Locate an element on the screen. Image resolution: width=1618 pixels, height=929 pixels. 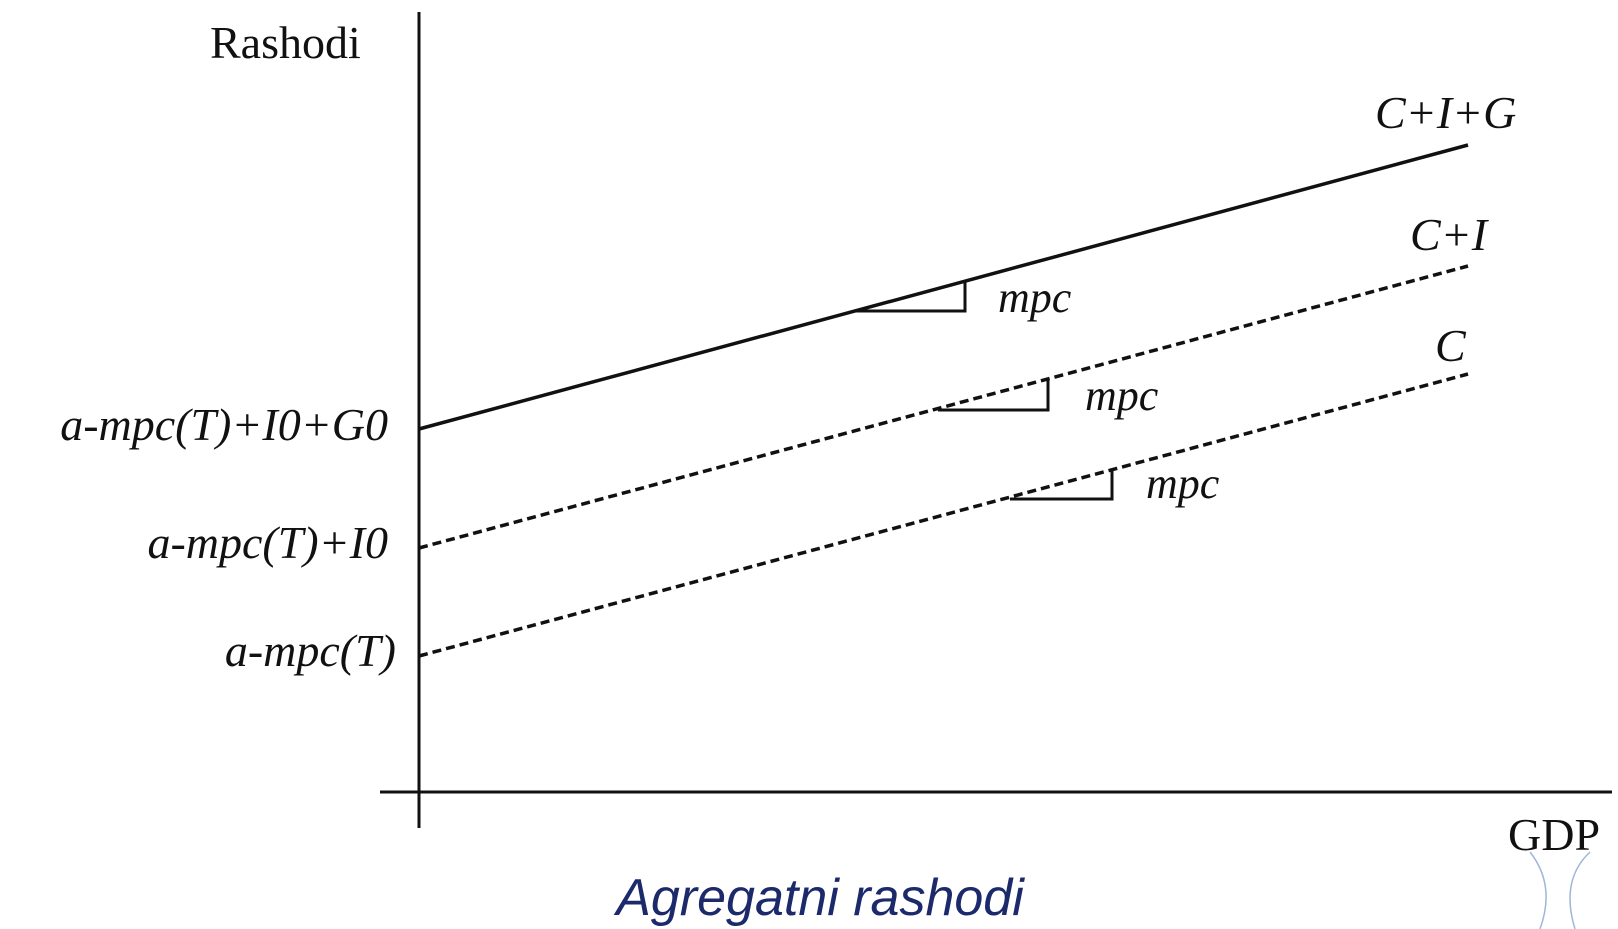
c-intercept-label: a-mpc(T) is located at coordinates (310, 650).